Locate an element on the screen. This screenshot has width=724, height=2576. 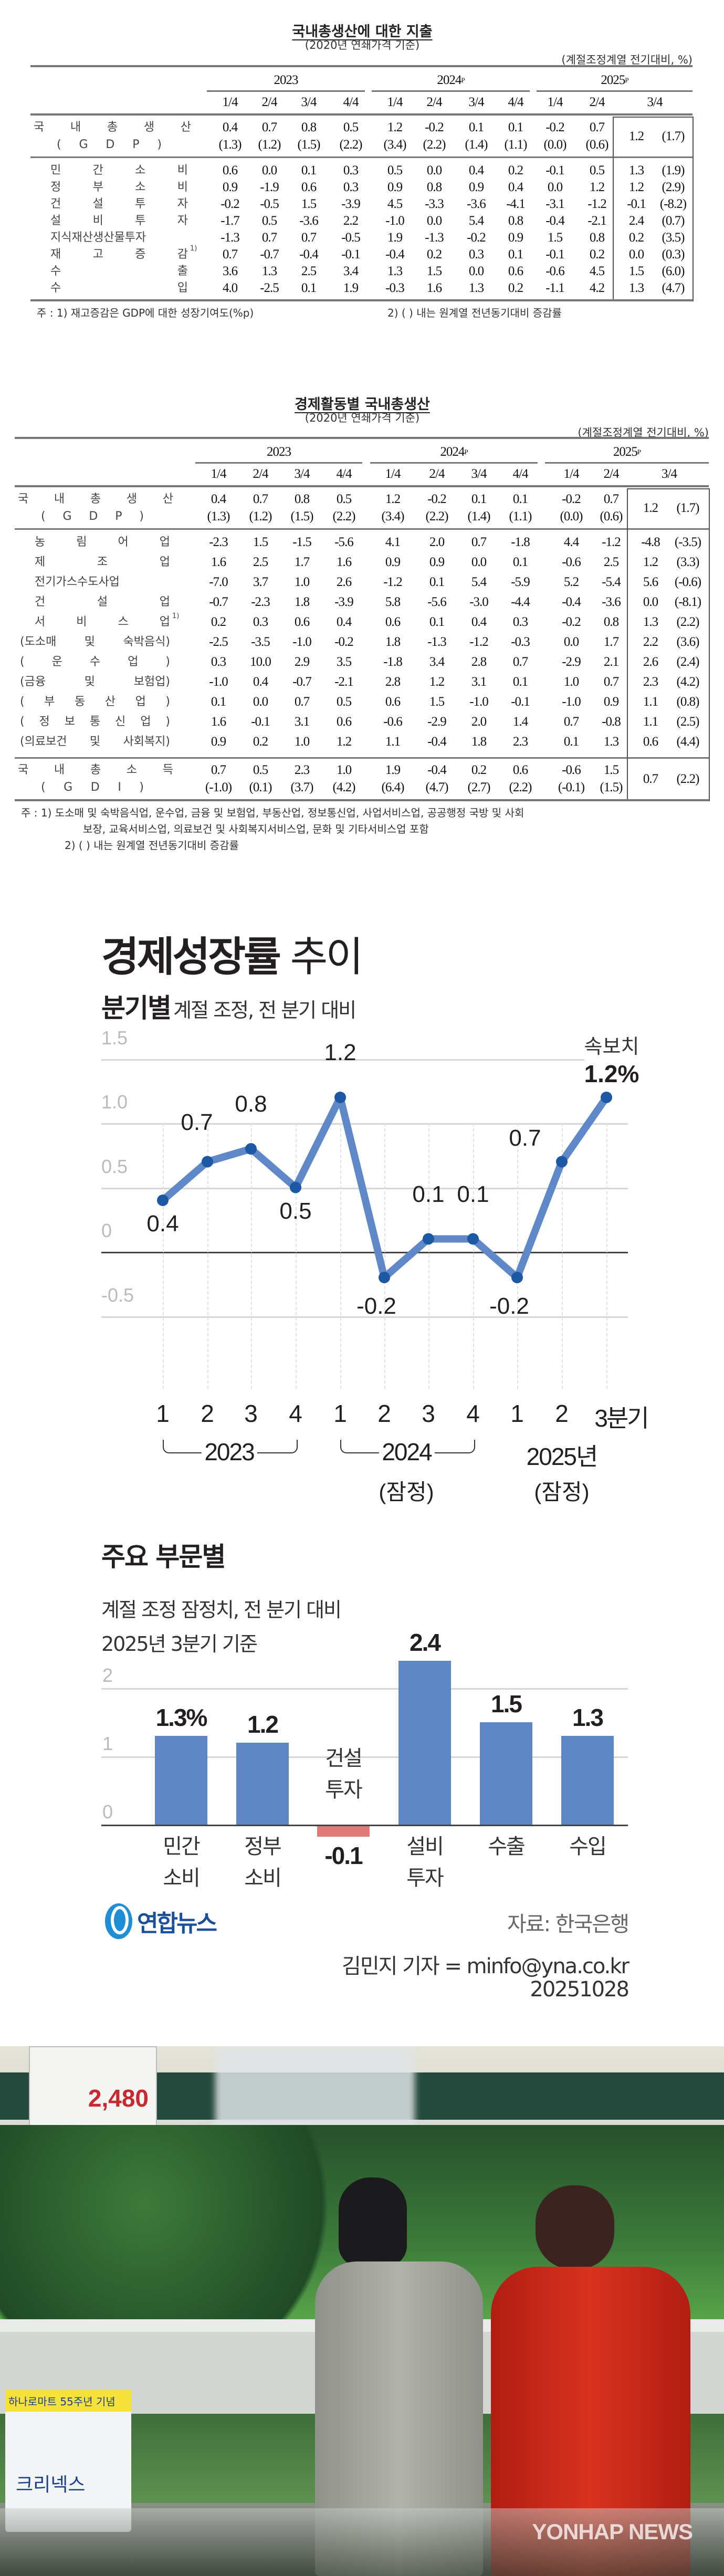
row-value: 1.6 is located at coordinates (218, 562).